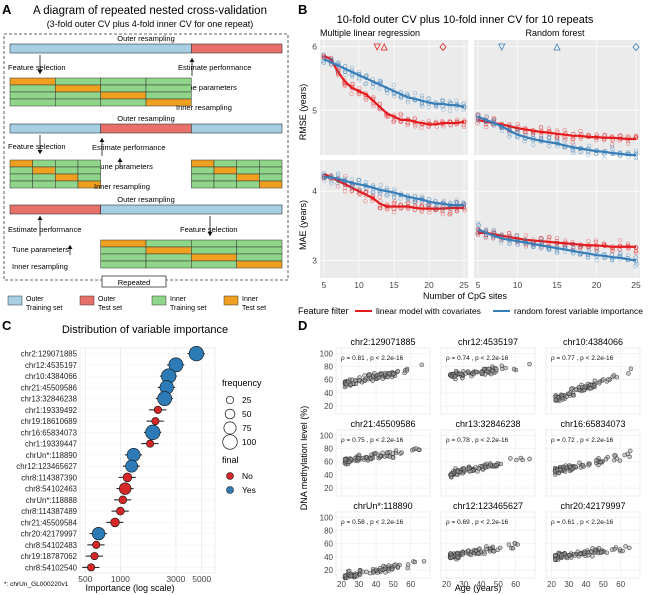 This screenshot has width=650, height=595. I want to click on panel-c-xlabel: Importance (log scale), so click(129, 588).